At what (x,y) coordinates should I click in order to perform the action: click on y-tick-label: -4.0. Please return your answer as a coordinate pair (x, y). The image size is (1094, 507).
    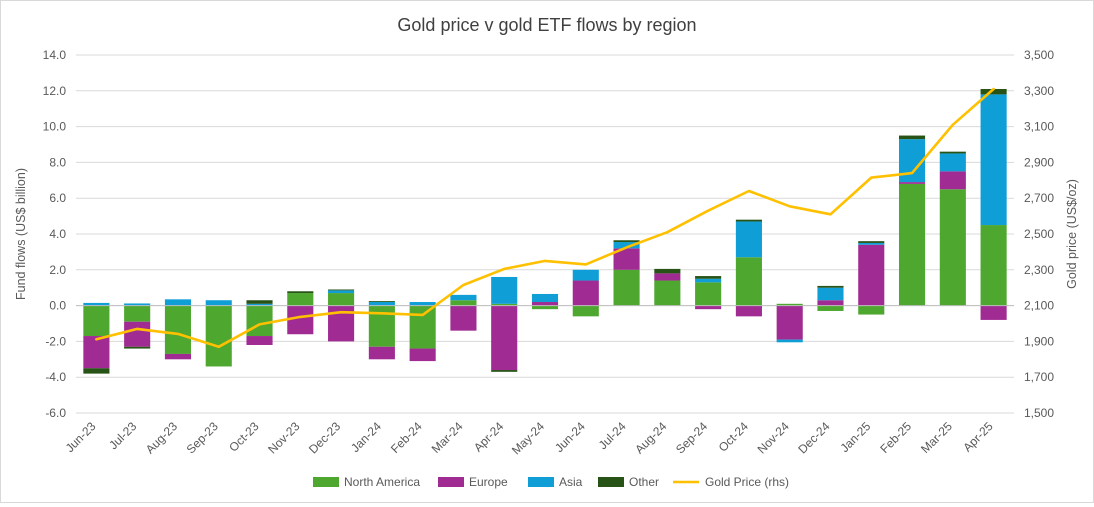
    Looking at the image, I should click on (55, 377).